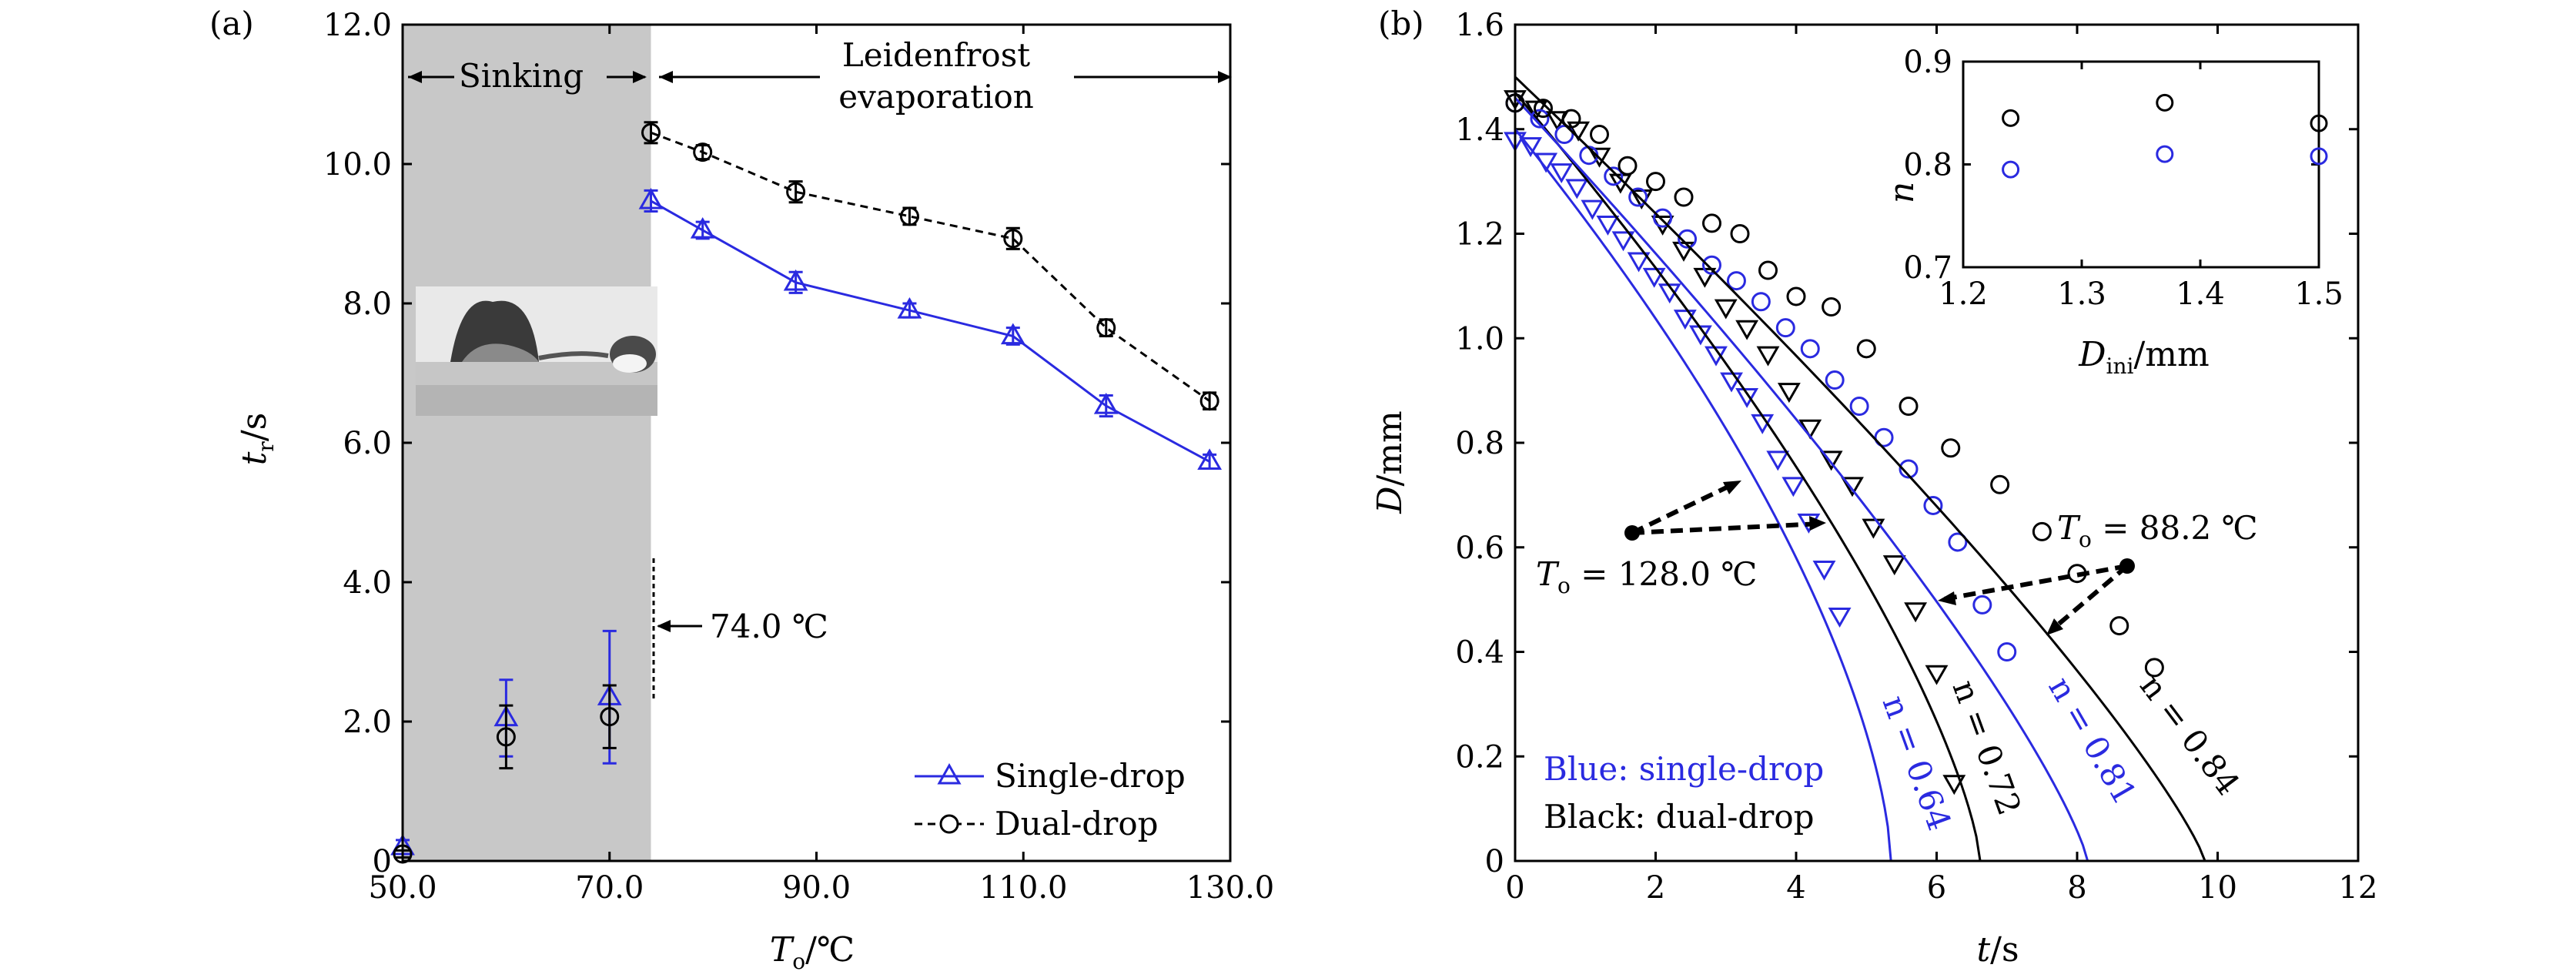  Describe the element at coordinates (522, 76) in the screenshot. I see `sinking-label: Sinking` at that location.